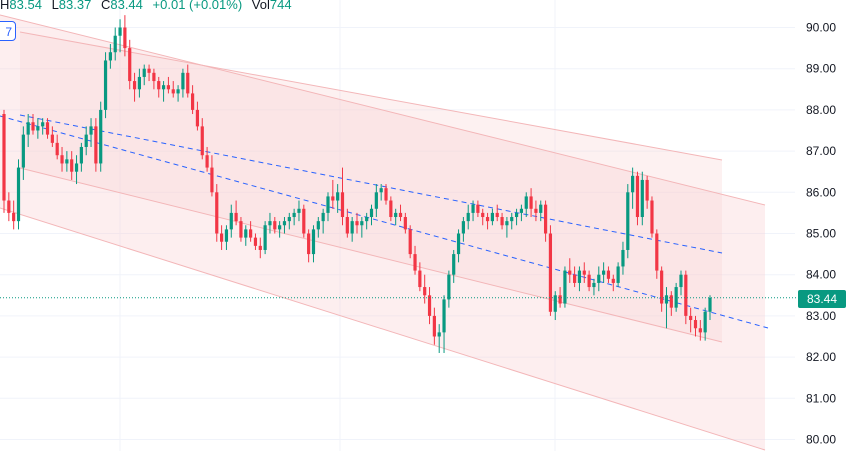  I want to click on volume-label: Vol, so click(260, 6).